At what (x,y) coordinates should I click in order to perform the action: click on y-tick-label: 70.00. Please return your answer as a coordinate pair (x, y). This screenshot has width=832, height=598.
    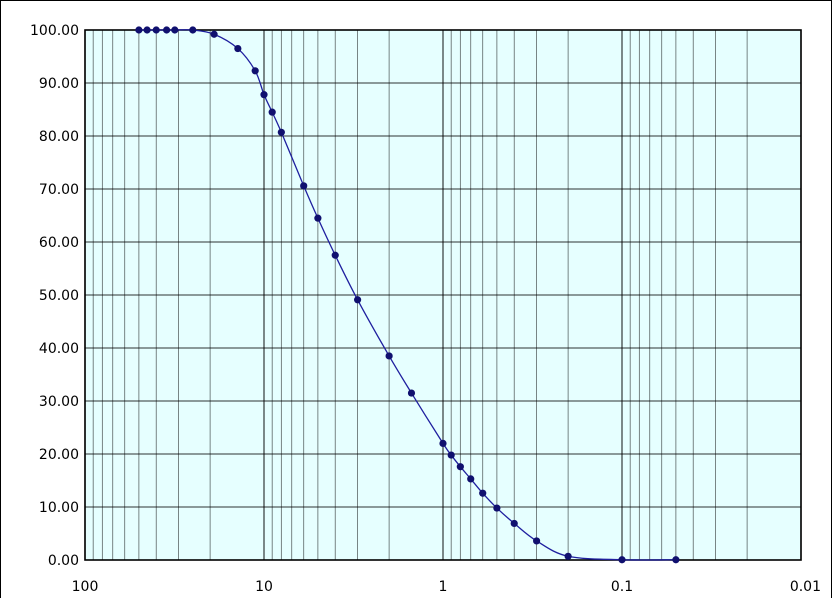
    Looking at the image, I should click on (59, 190).